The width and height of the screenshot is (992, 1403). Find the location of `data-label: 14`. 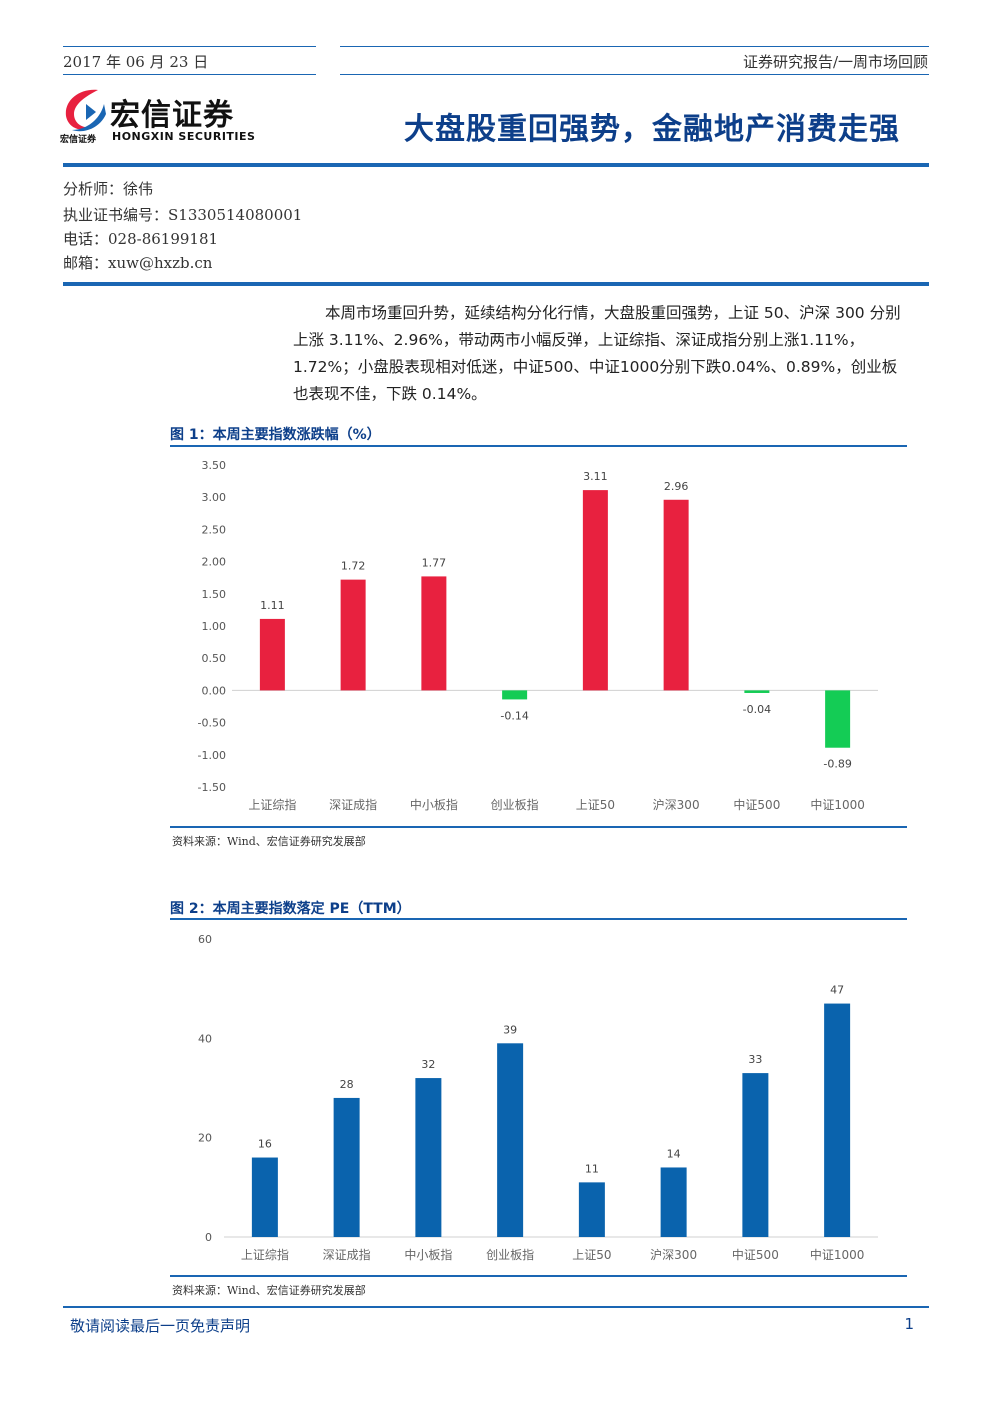

data-label: 14 is located at coordinates (674, 1153).